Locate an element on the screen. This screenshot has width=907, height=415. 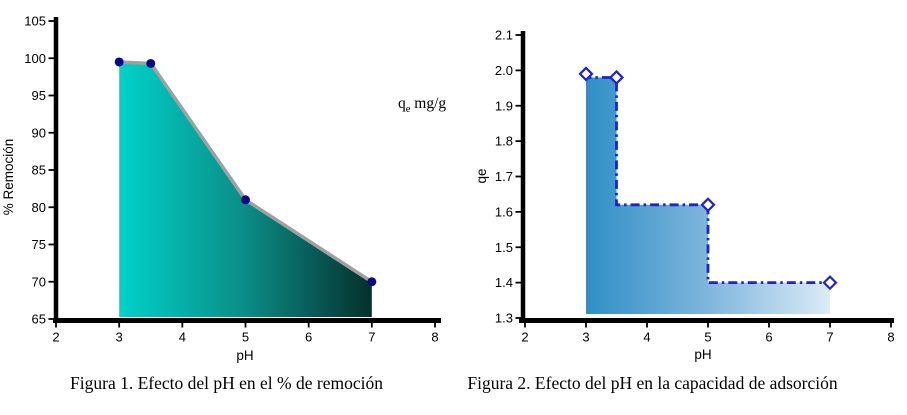
y-tick-label: 95 is located at coordinates (39, 95).